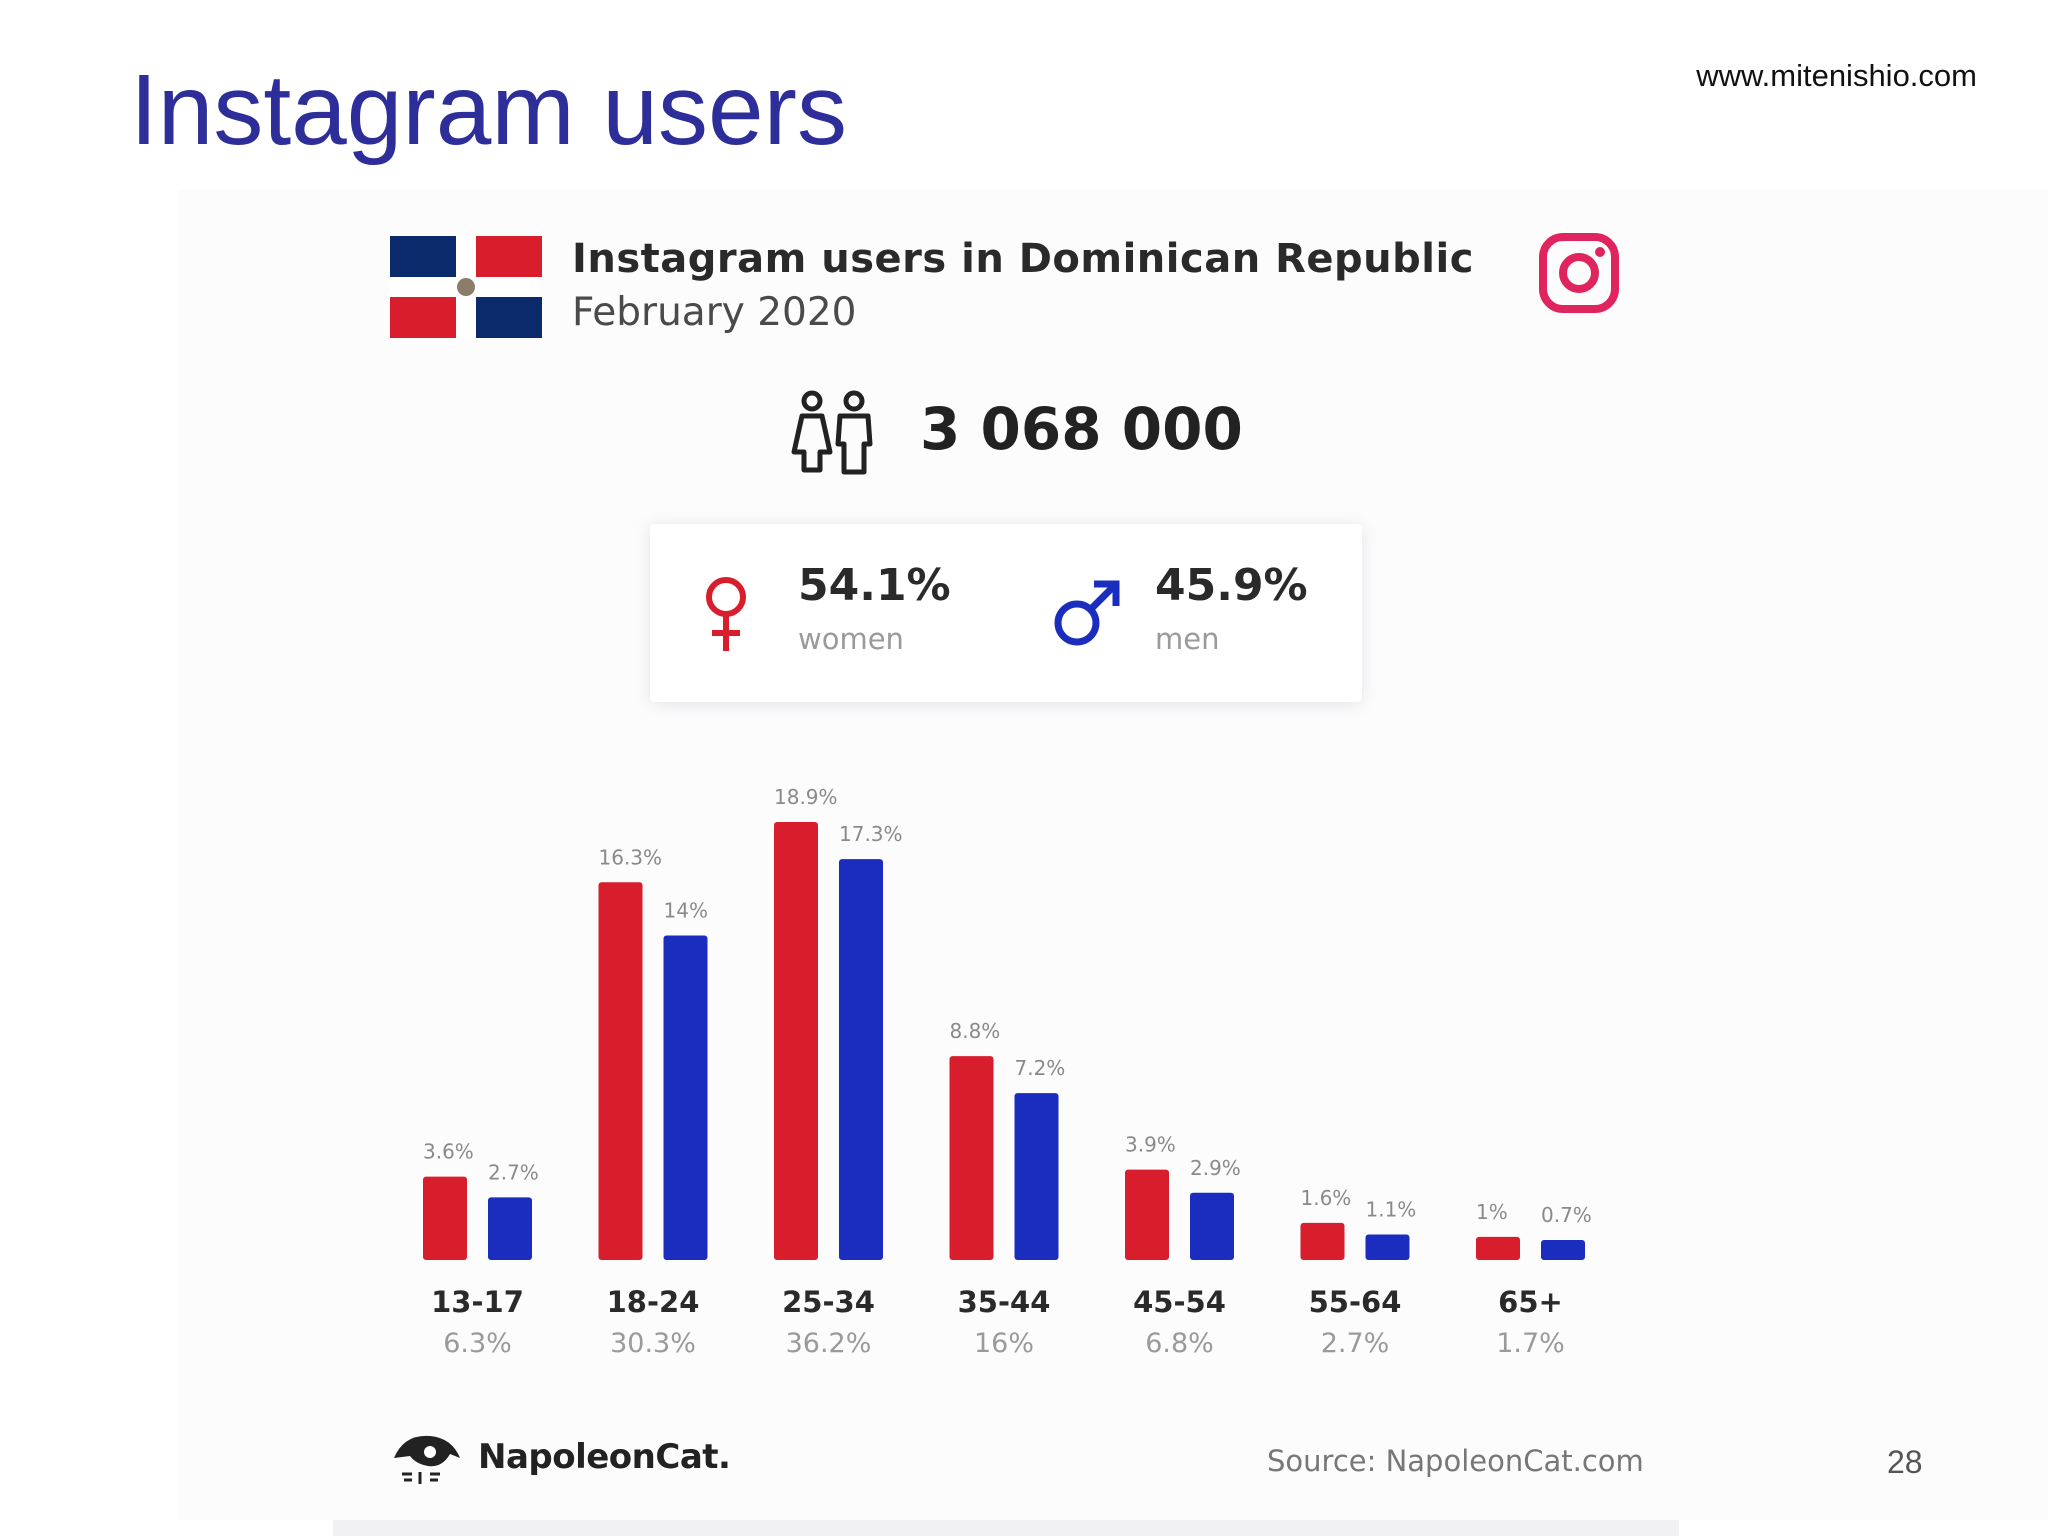 The image size is (2048, 1536). What do you see at coordinates (1326, 1198) in the screenshot?
I see `data-label-women: 1.6%` at bounding box center [1326, 1198].